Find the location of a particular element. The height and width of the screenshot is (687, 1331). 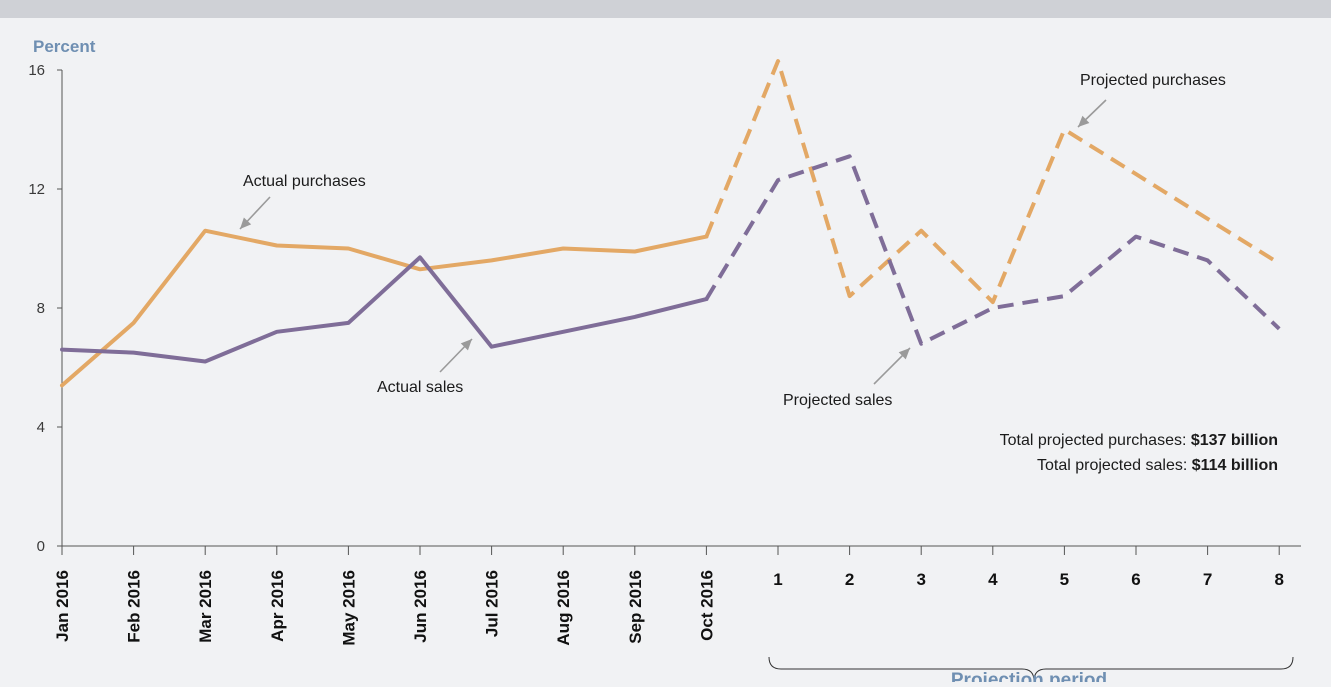

total-projected-purchases: Total projected purchases: $137 billion is located at coordinates (1139, 440).